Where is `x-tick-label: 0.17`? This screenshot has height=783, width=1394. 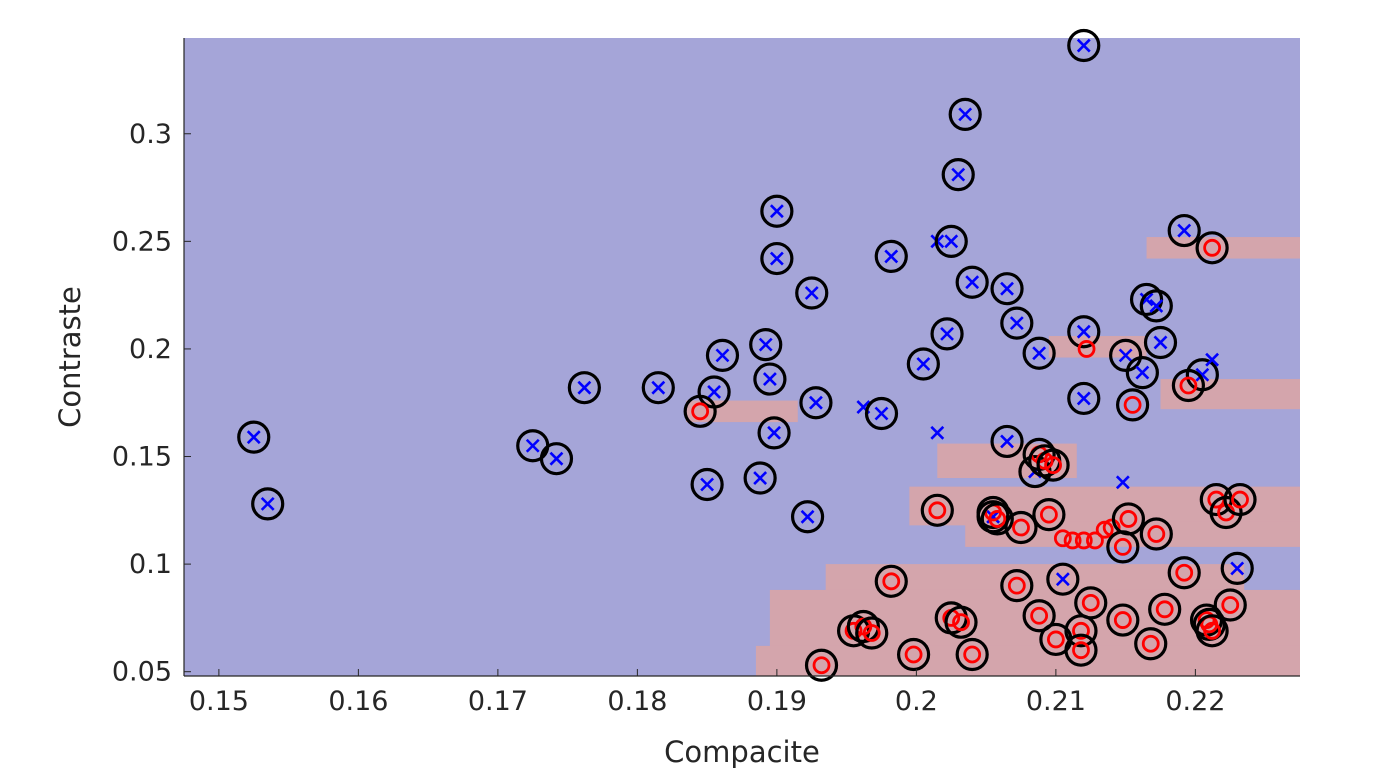
x-tick-label: 0.17 is located at coordinates (498, 701).